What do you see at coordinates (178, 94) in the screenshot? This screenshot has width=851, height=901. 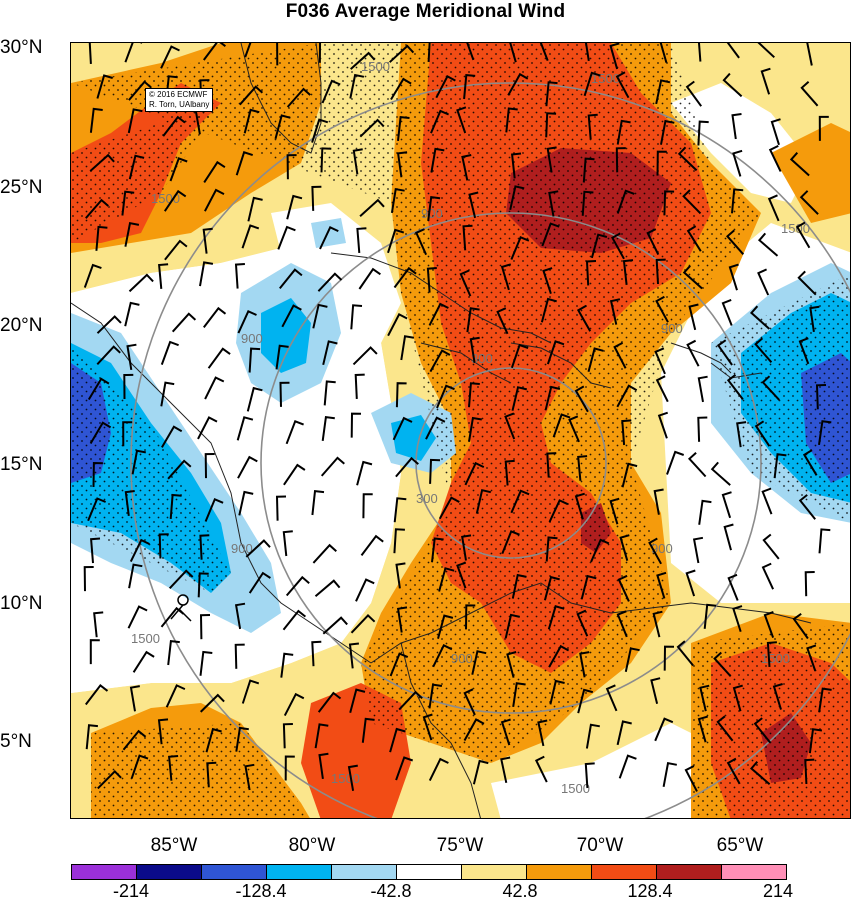 I see `credit-line-1: © 2016 ECMWF` at bounding box center [178, 94].